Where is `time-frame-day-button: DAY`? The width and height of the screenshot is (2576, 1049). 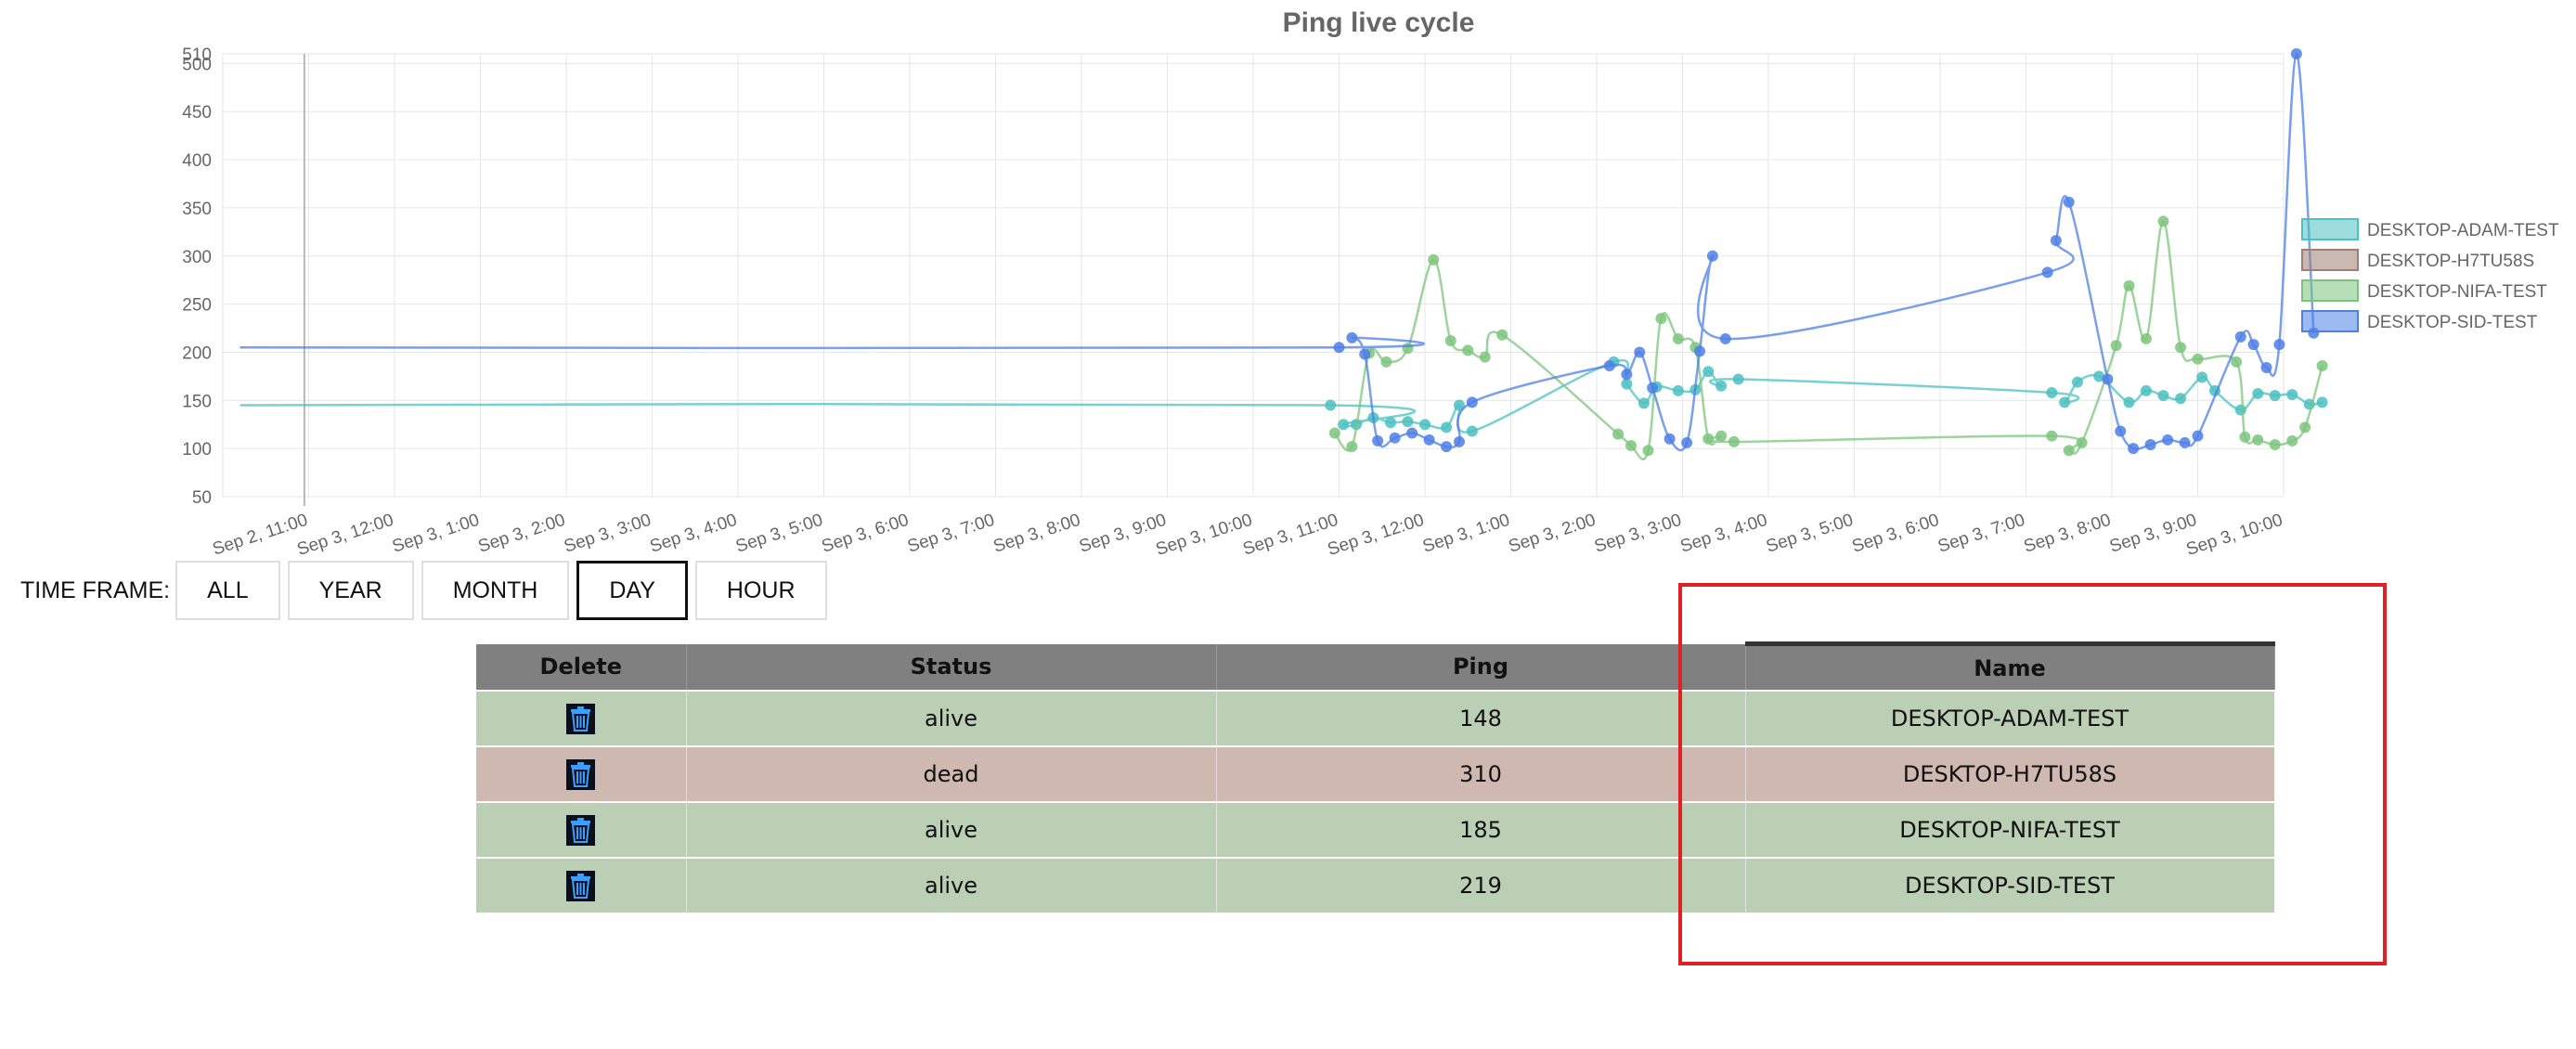
time-frame-day-button: DAY is located at coordinates (632, 590).